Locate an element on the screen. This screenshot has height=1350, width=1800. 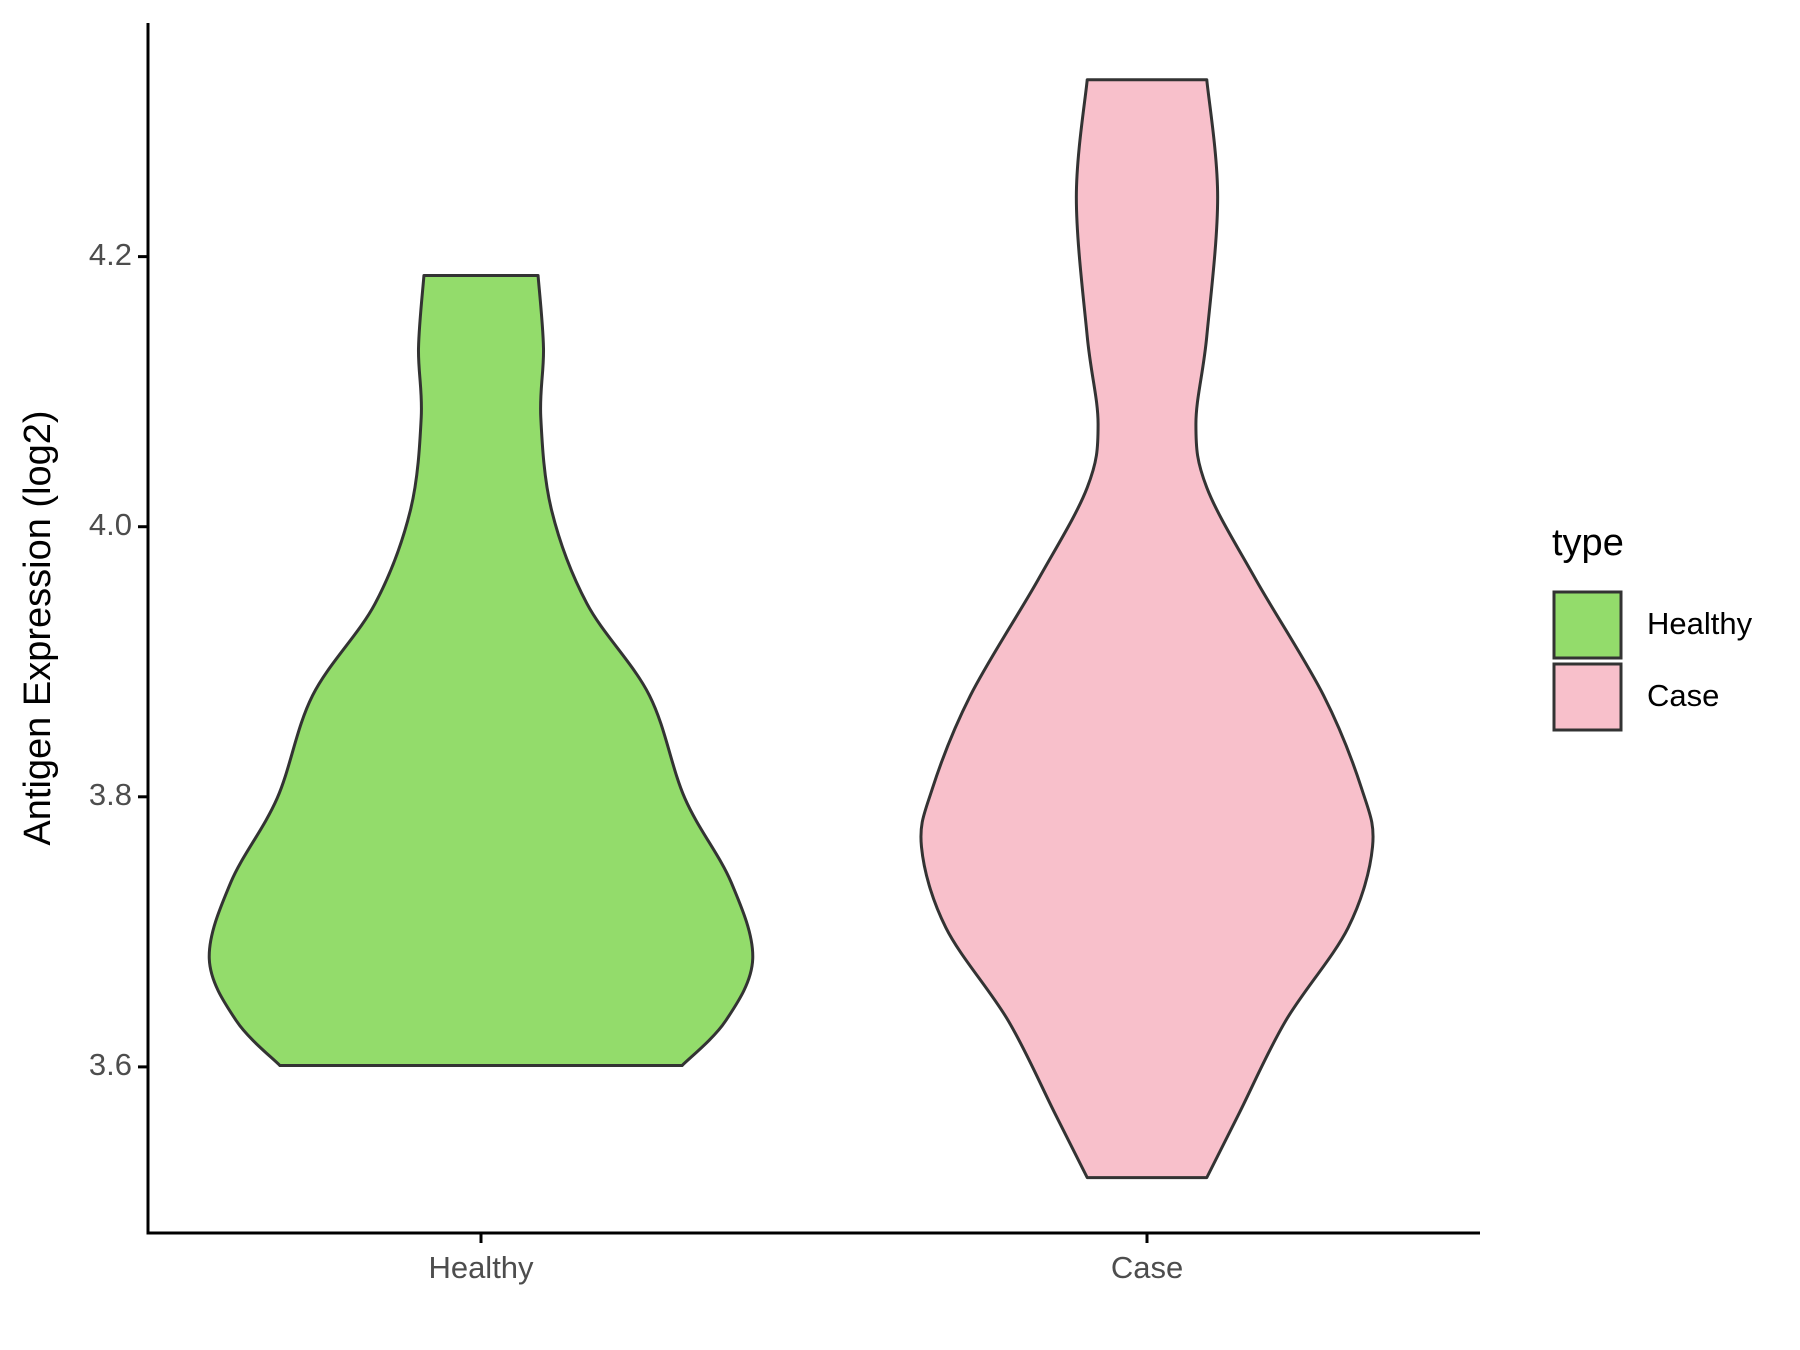
x-tick-label: Case is located at coordinates (1147, 1267).